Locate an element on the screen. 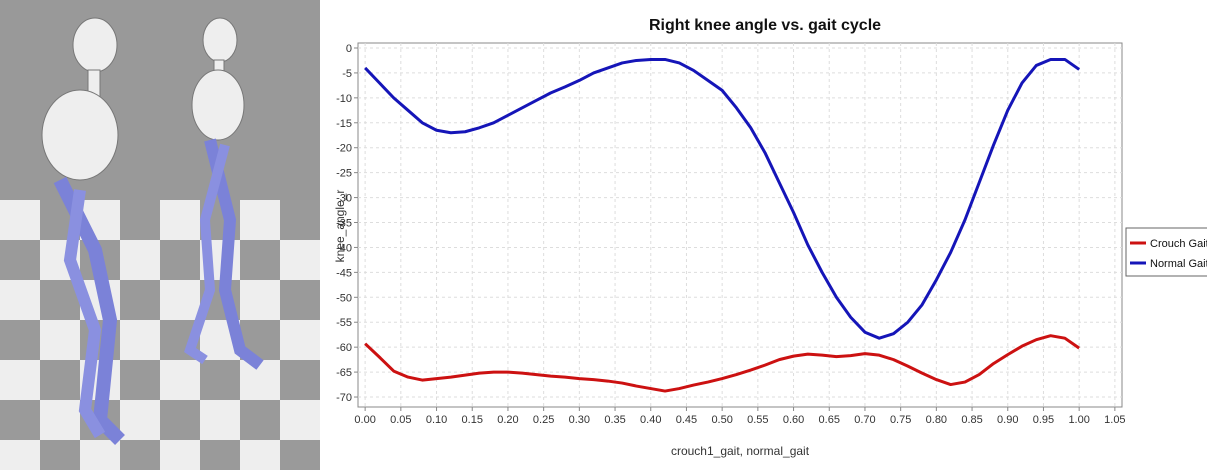 This screenshot has width=1207, height=470. x-axis-label: crouch1_gait, normal_gait is located at coordinates (740, 451).